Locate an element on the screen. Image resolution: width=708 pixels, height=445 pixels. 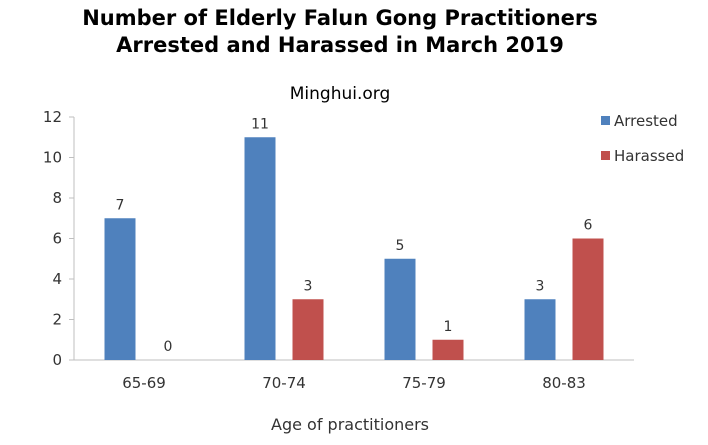
legend-swatch-harassed is located at coordinates (605, 155).